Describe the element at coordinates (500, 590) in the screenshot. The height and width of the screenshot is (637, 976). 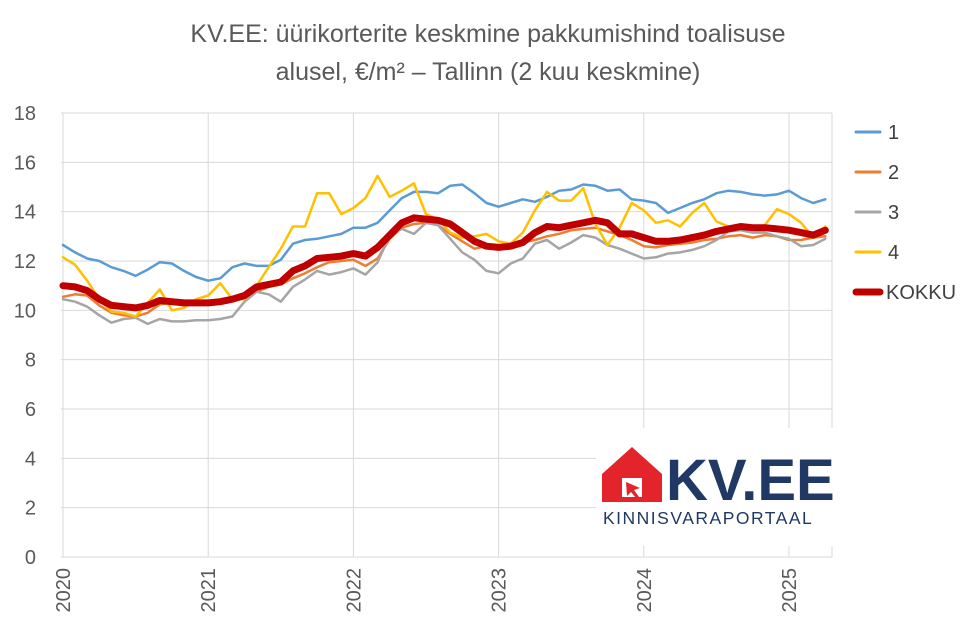
I see `x-tick-label: 2023` at that location.